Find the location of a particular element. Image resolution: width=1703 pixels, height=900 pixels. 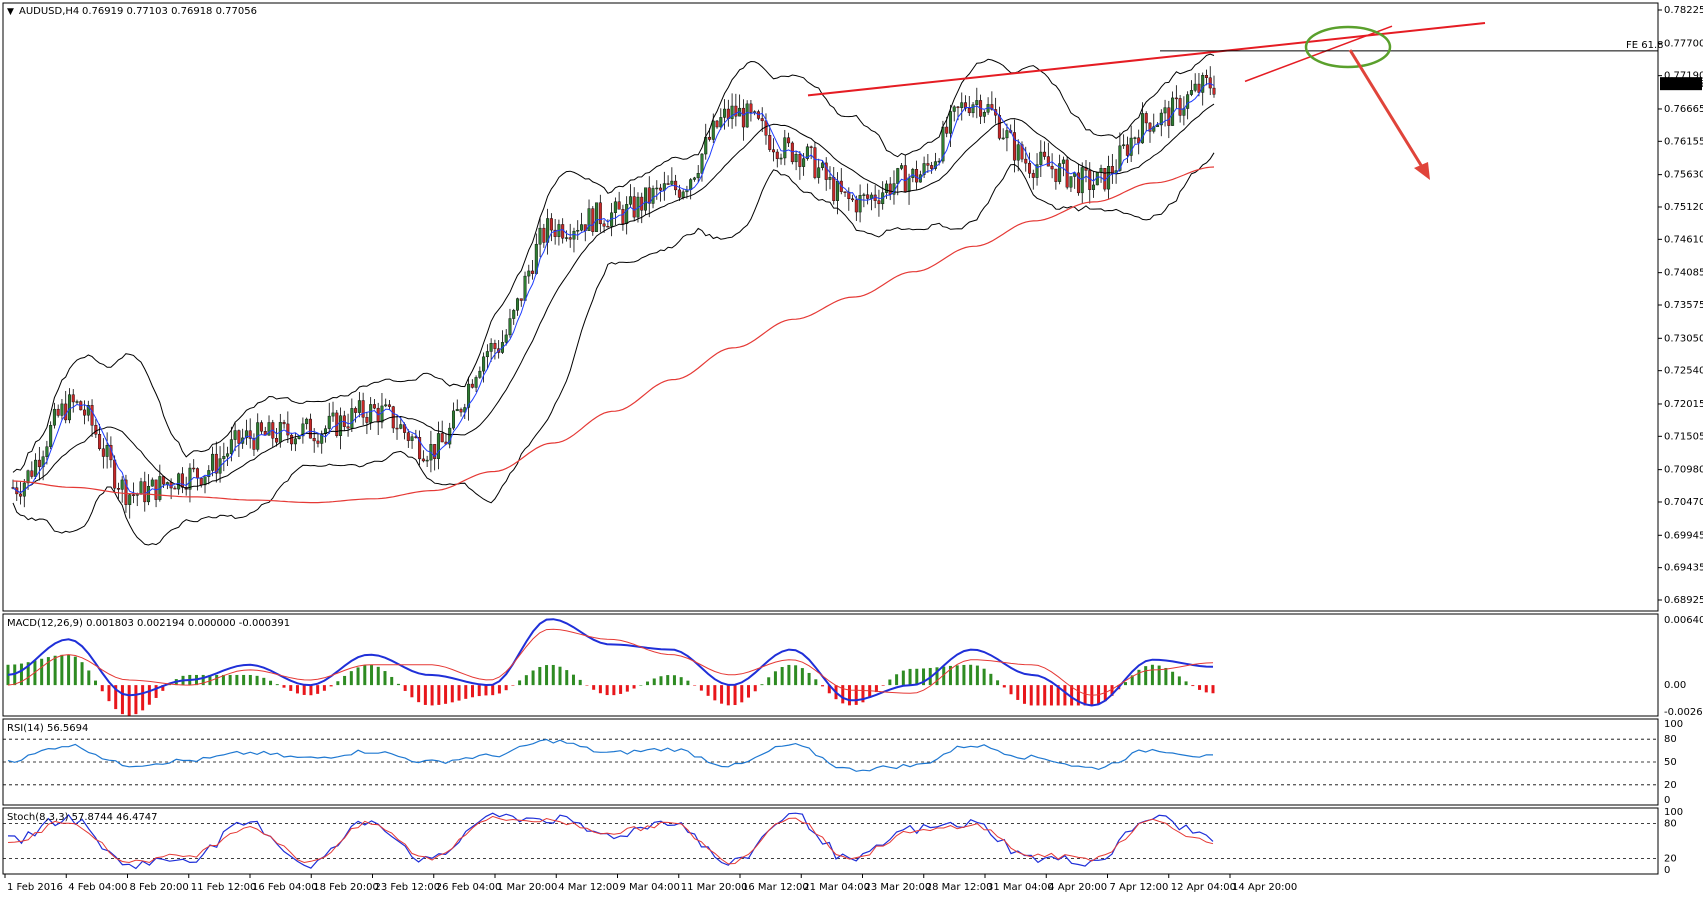

stoch-signal-line is located at coordinates (610, 840).